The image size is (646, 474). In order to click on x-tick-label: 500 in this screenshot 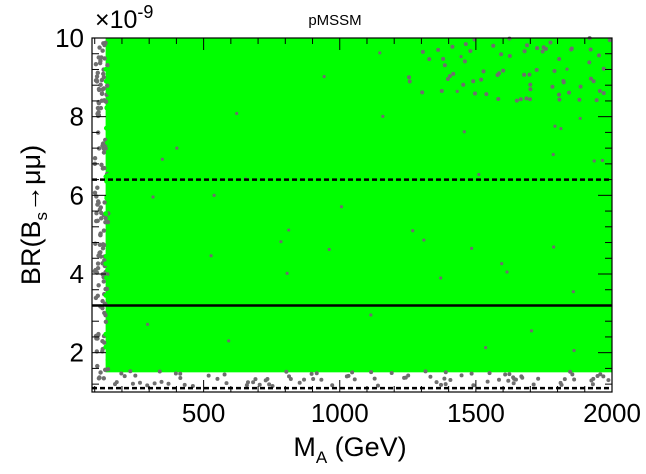, I will do `click(203, 413)`.